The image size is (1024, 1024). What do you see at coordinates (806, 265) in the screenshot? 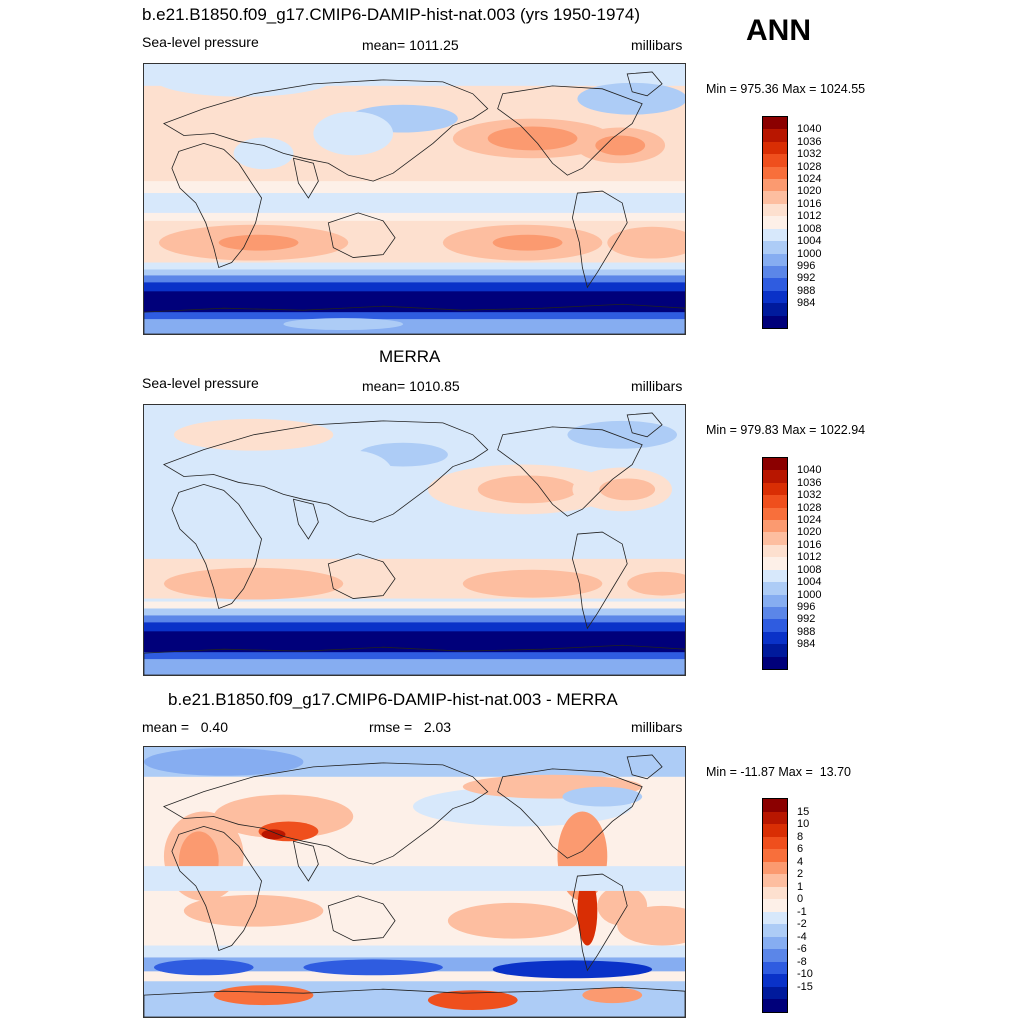
I see `colorbar-tick-label: 996` at bounding box center [806, 265].